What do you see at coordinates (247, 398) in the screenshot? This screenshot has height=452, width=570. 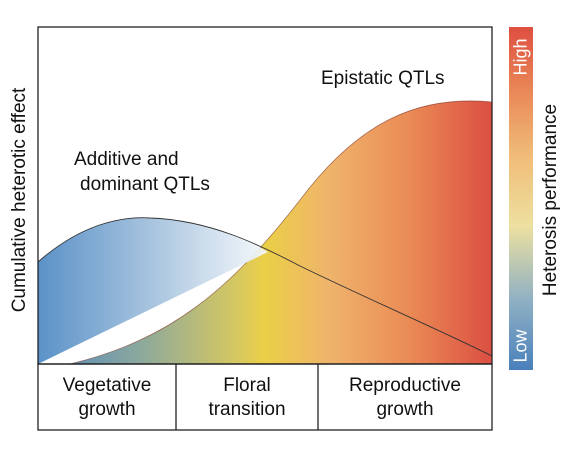 I see `stage-floral-transition: Floral transition` at bounding box center [247, 398].